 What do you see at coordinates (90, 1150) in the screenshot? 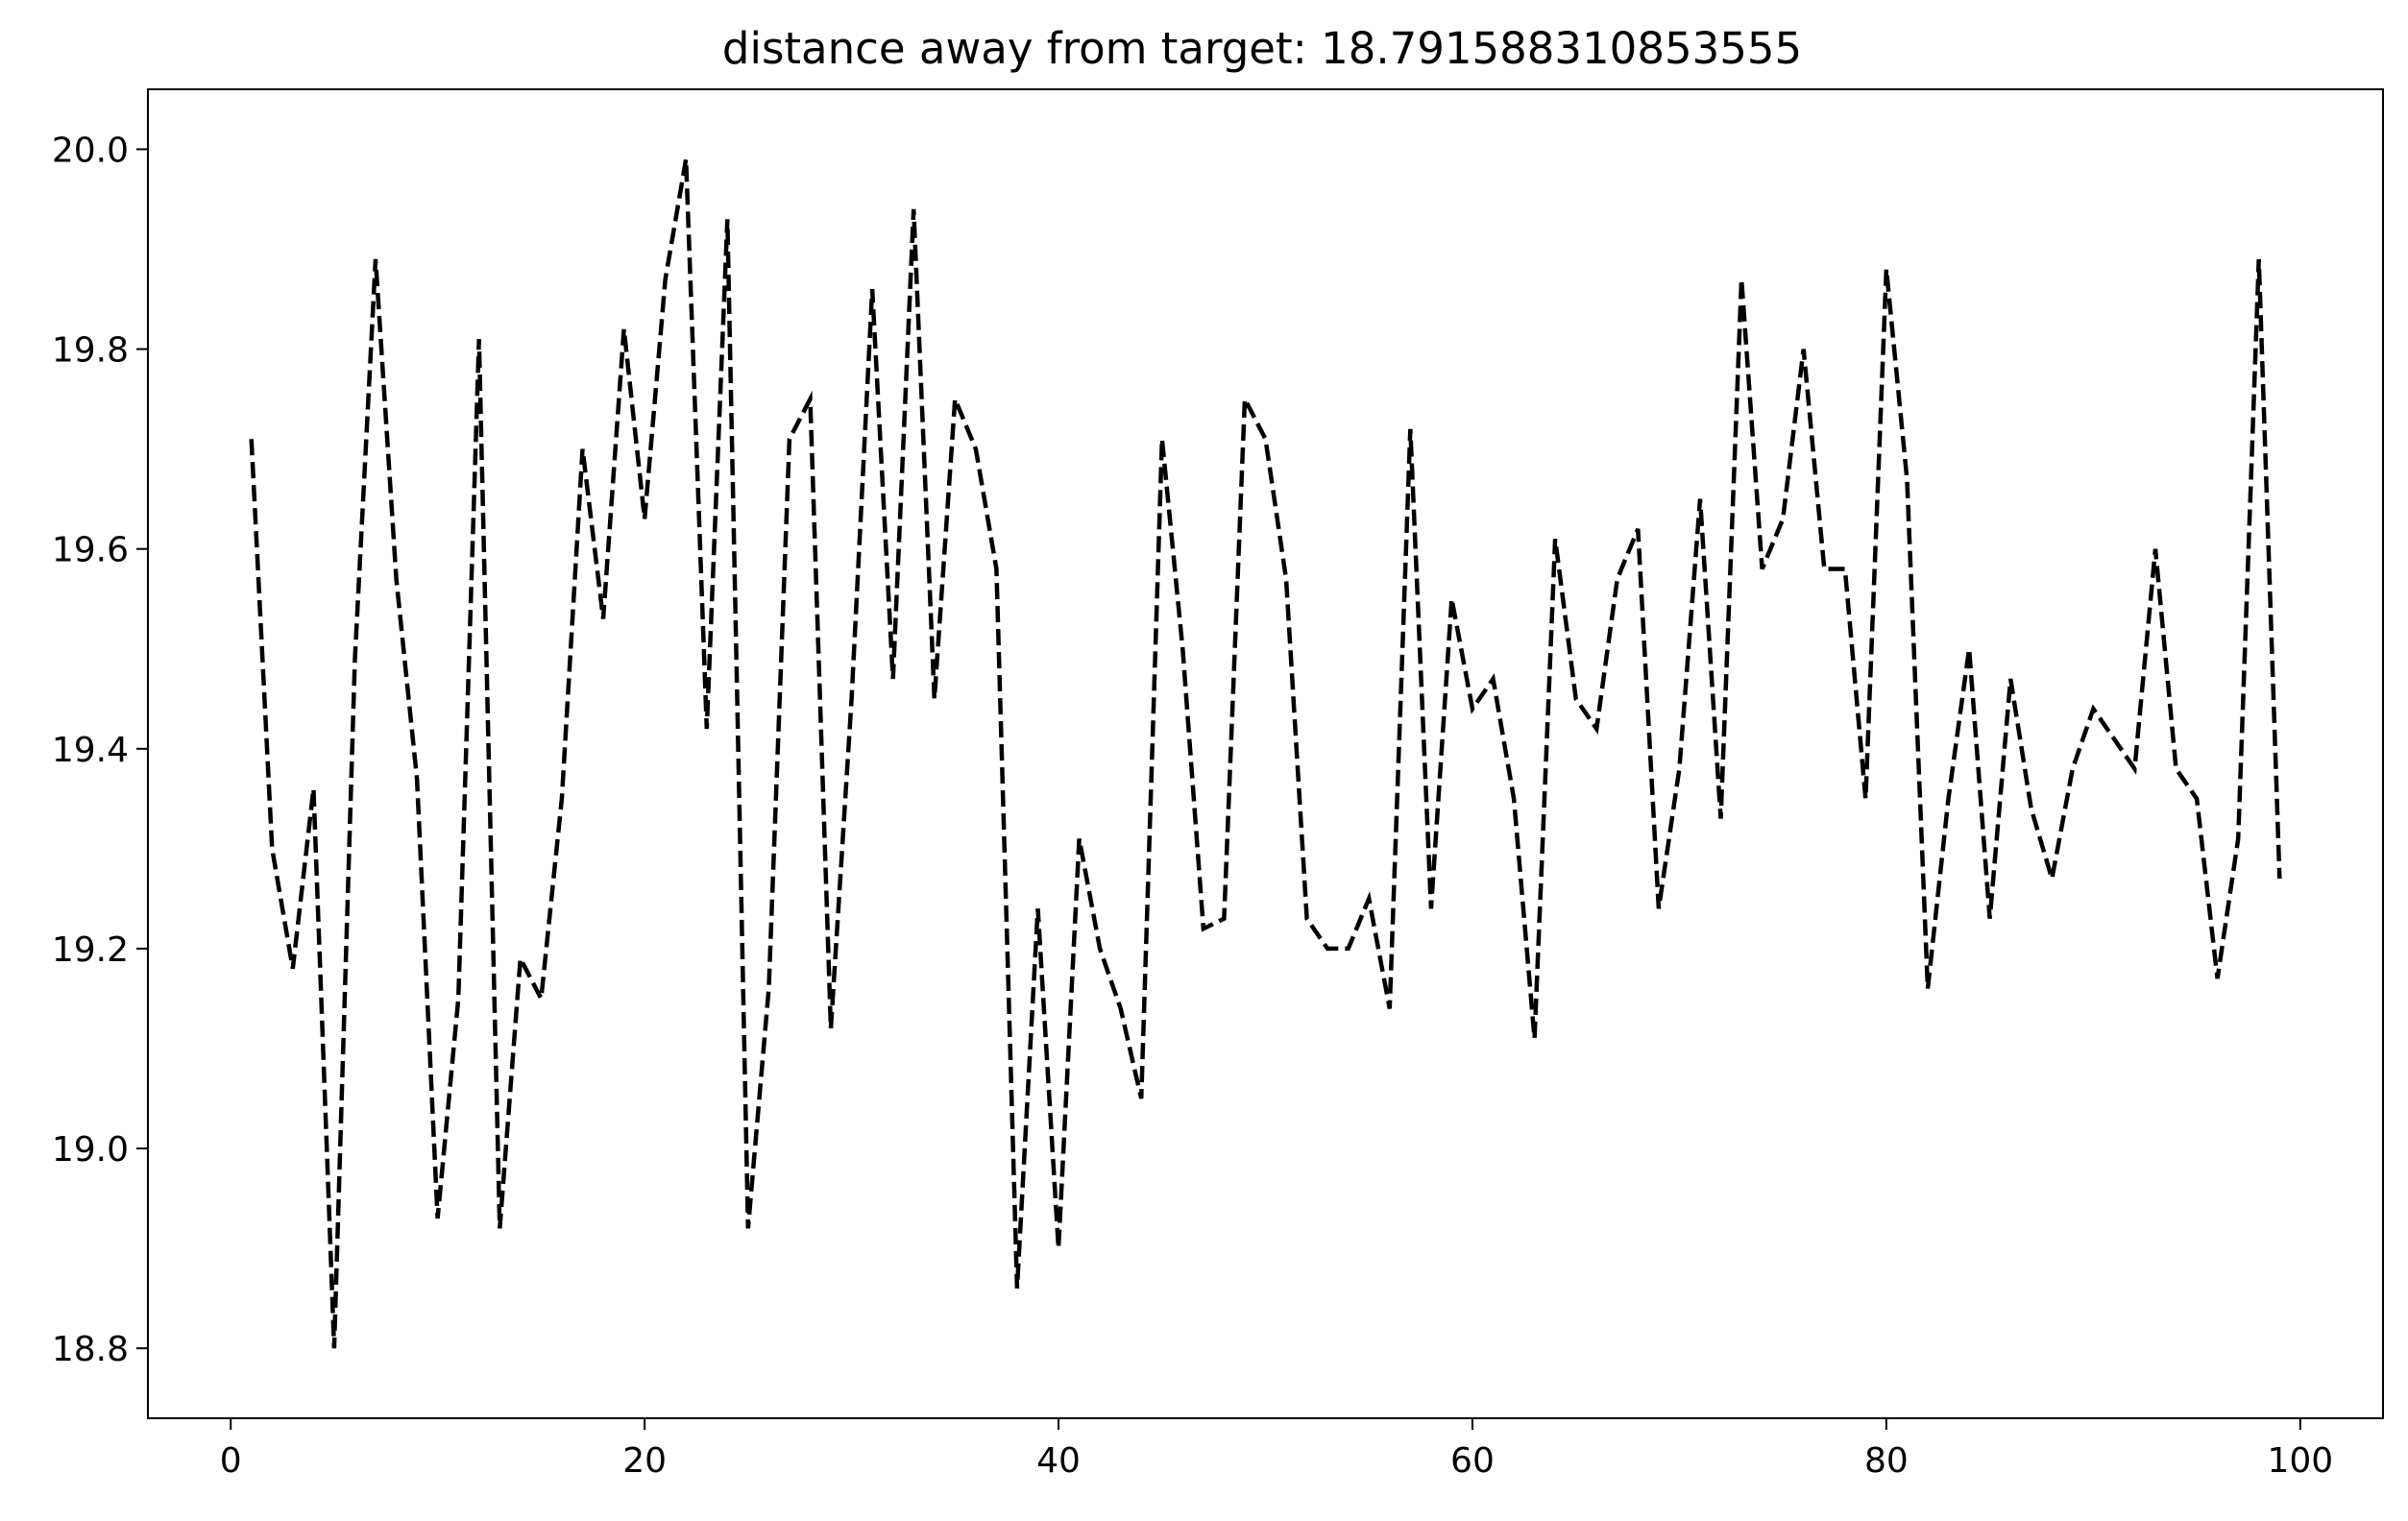
I see `y-tick-label: 19.0` at bounding box center [90, 1150].